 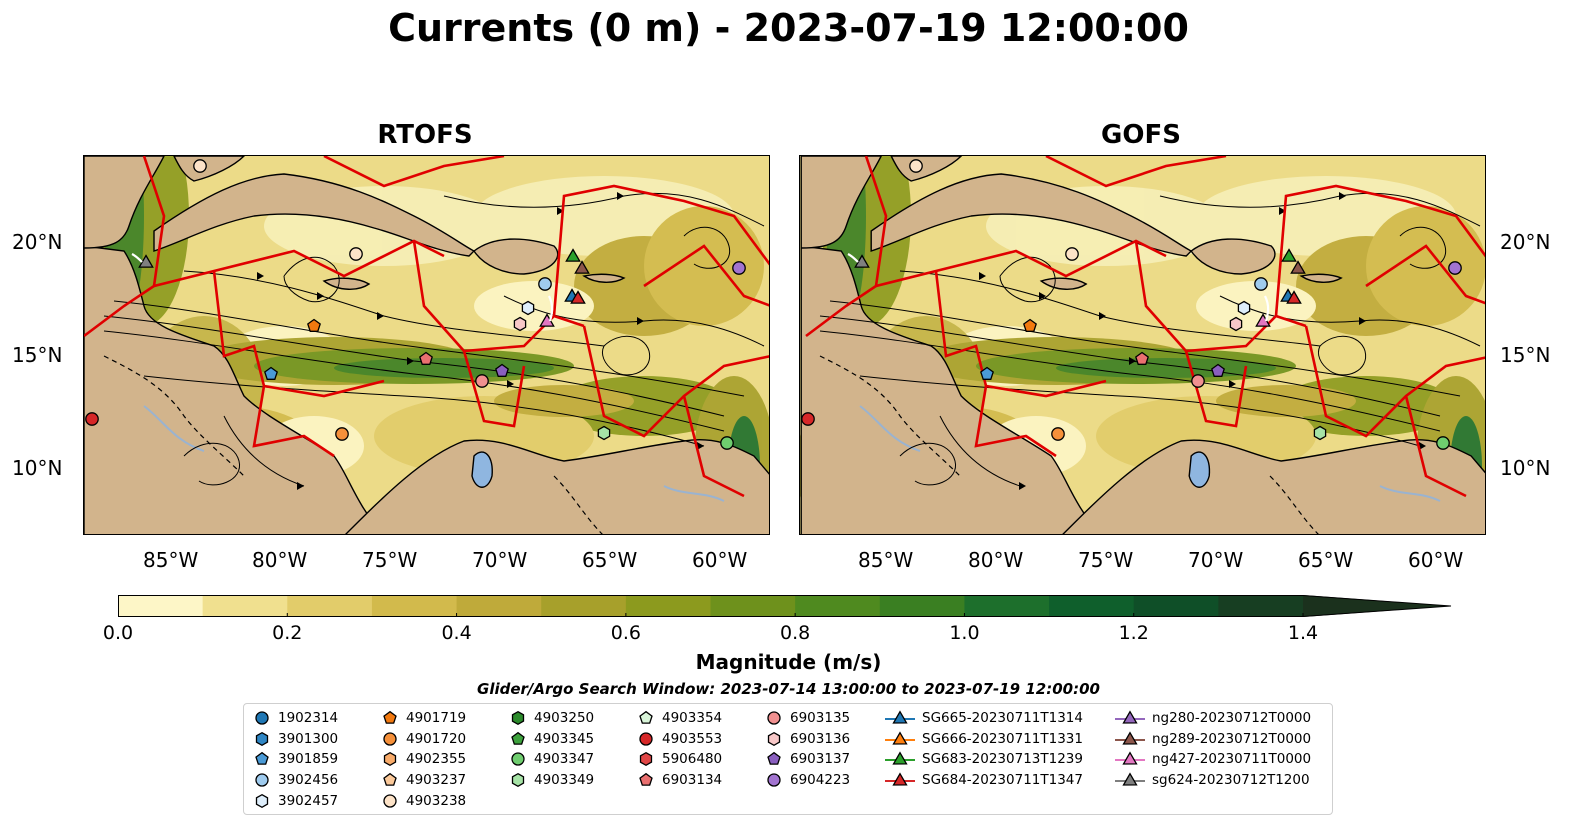 I want to click on figure-title: Currents (0 m) - 2023-07-19 12:00:00, so click(x=788, y=28).